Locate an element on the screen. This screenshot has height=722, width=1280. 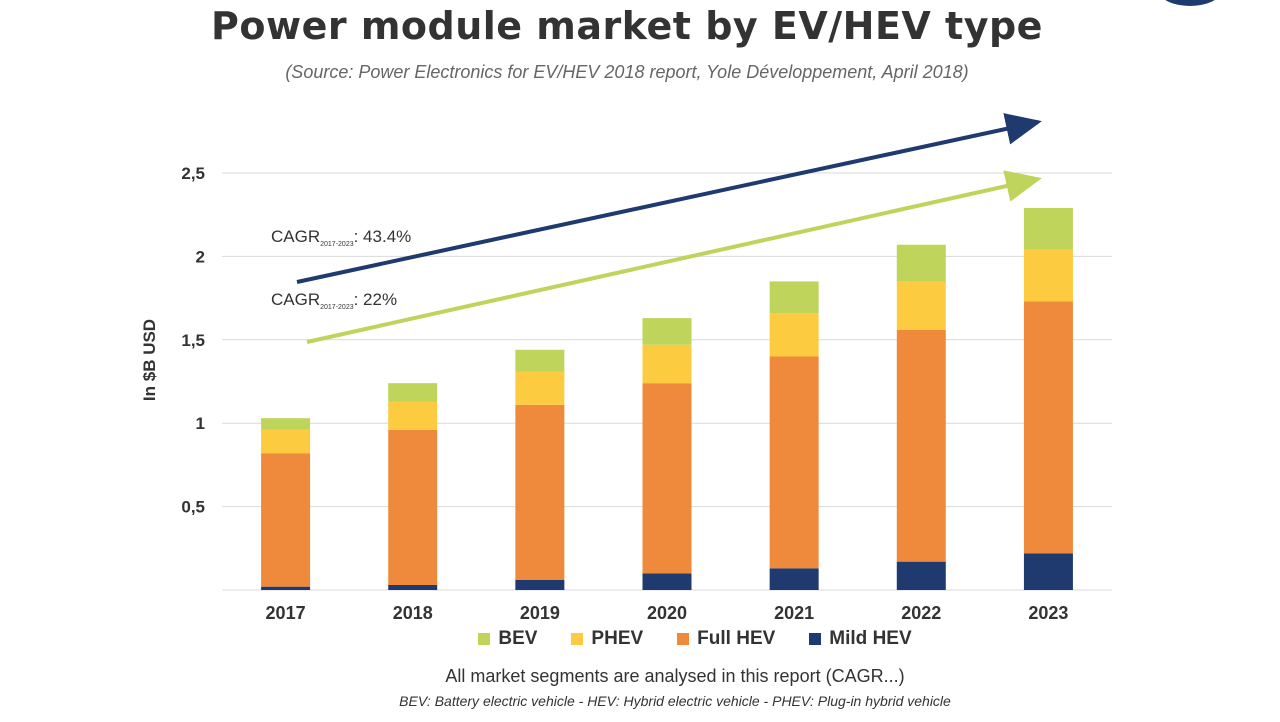
legend-swatch-full-hev is located at coordinates (683, 639).